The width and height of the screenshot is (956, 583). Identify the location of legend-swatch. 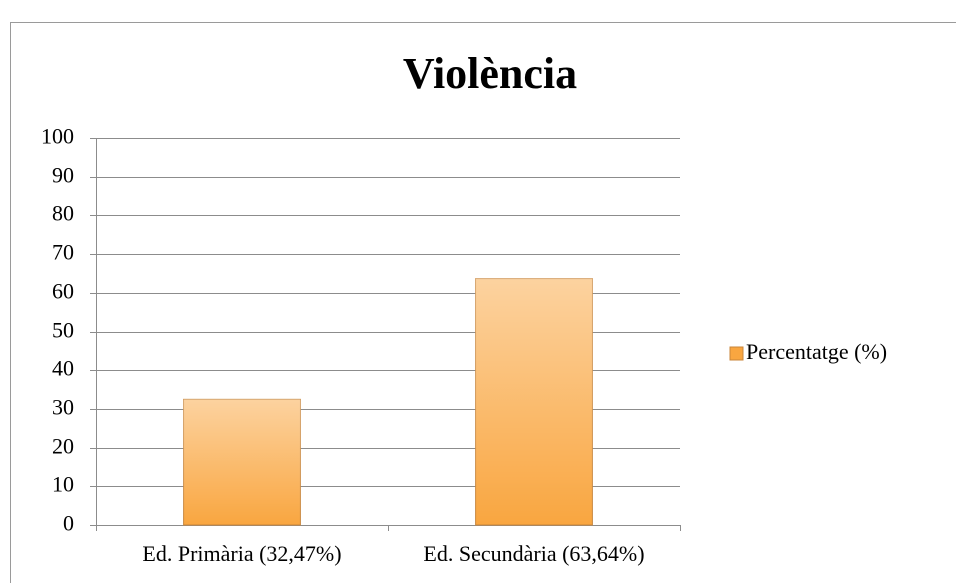
(736, 353).